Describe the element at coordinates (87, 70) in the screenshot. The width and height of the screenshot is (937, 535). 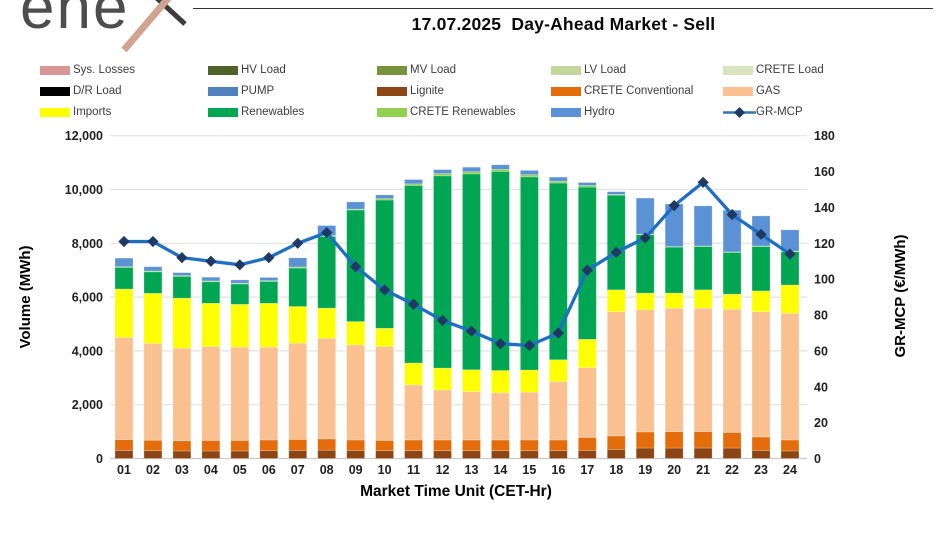
I see `legend-item-sys-losses: Sys. Losses` at that location.